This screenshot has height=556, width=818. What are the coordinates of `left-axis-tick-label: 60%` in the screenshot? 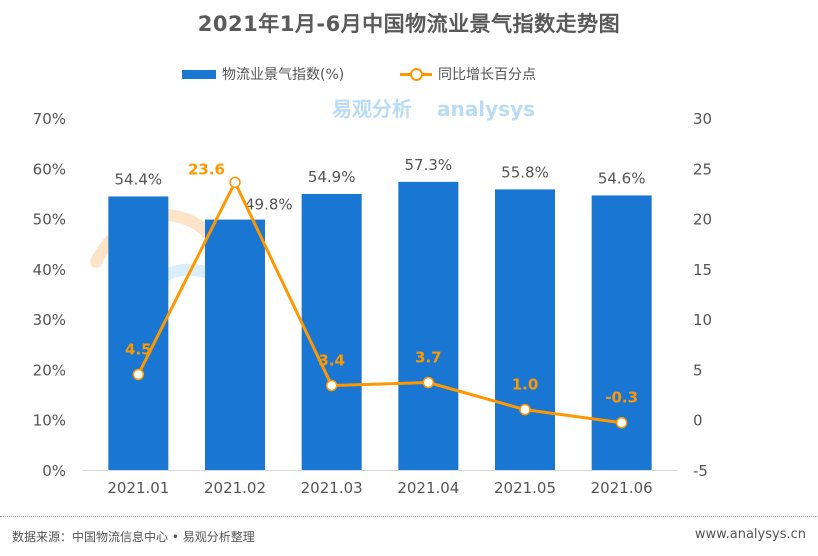 It's located at (49, 169).